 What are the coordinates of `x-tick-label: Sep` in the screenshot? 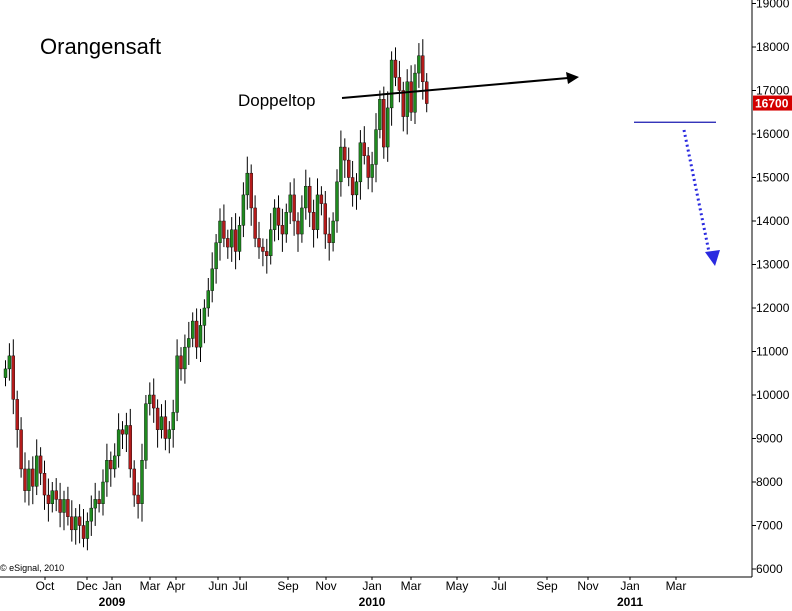 It's located at (547, 586).